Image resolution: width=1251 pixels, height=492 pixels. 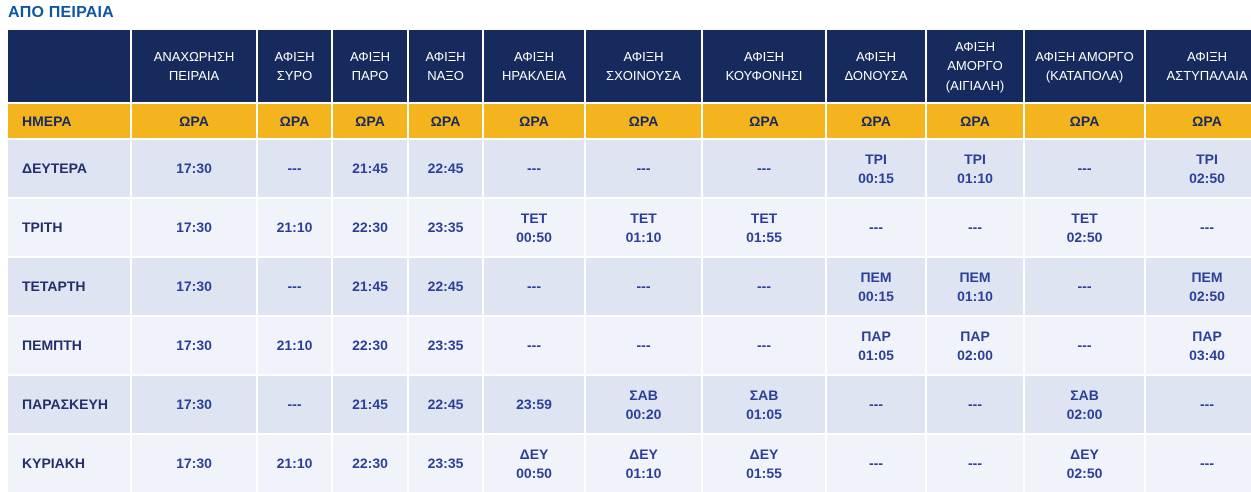 I want to click on time-cell: 23:35, so click(x=445, y=345).